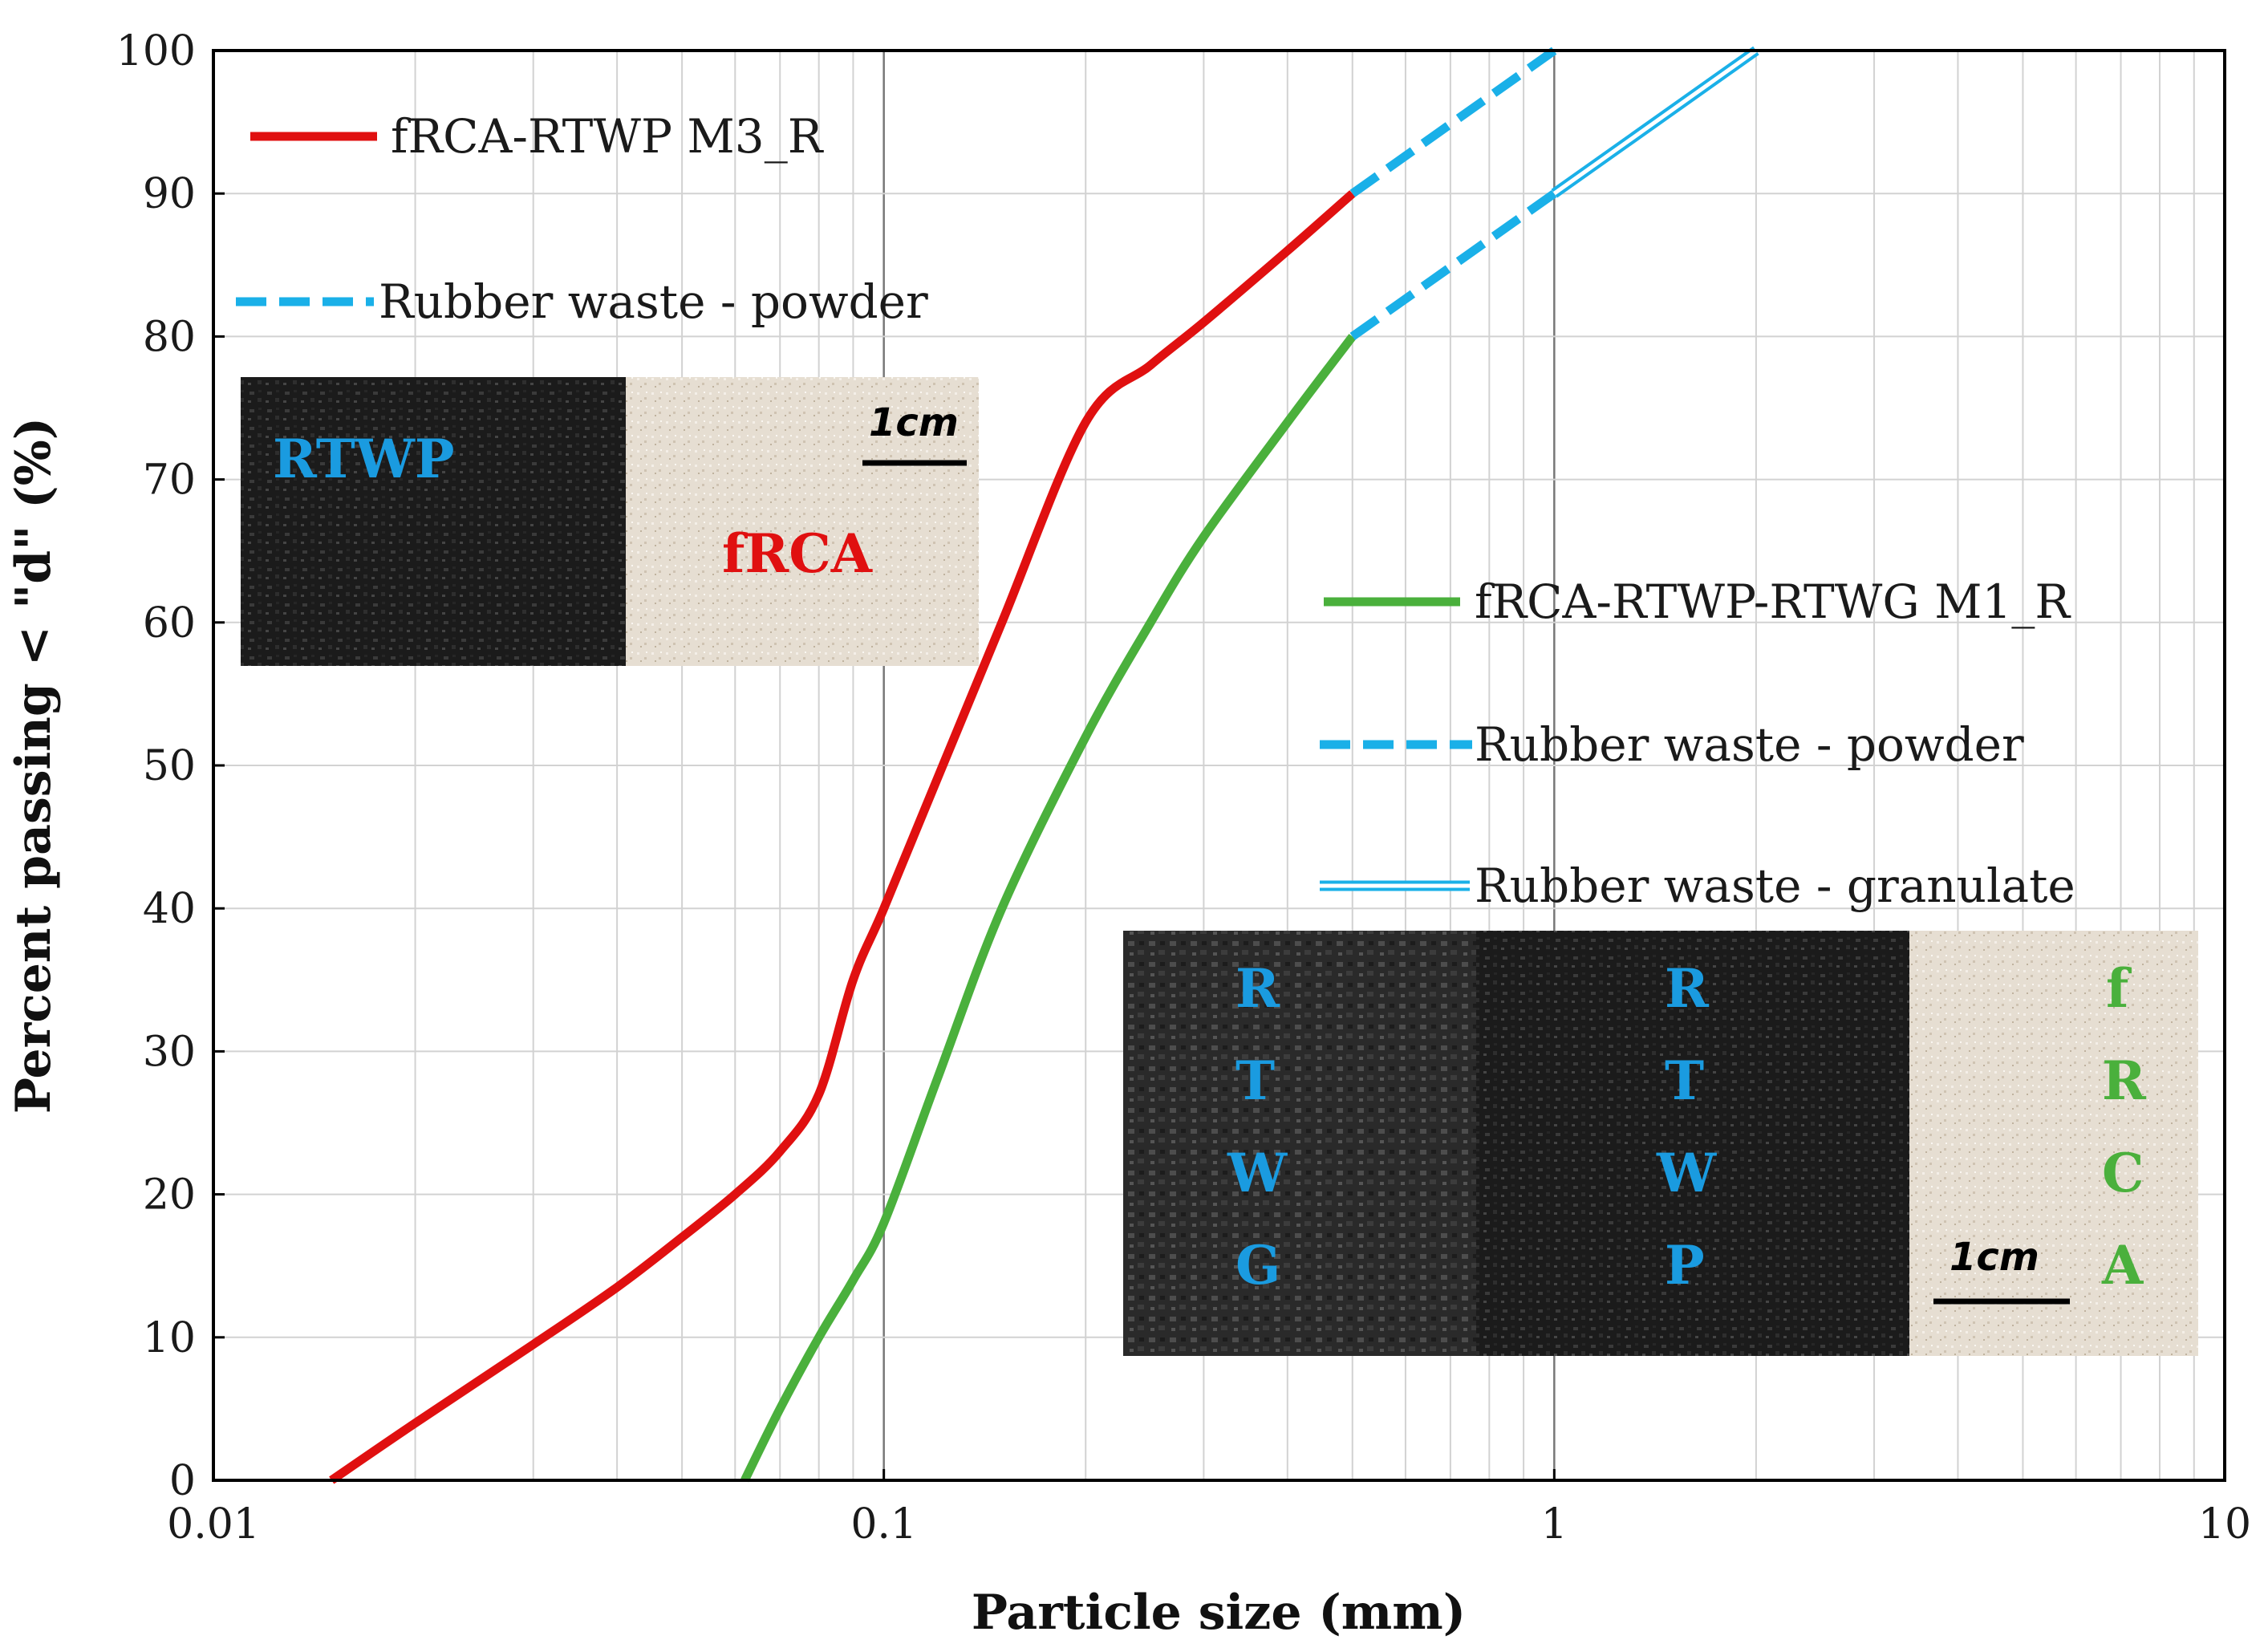 The width and height of the screenshot is (2264, 1652). Describe the element at coordinates (1655, 122) in the screenshot. I see `series-line-4-inner` at that location.